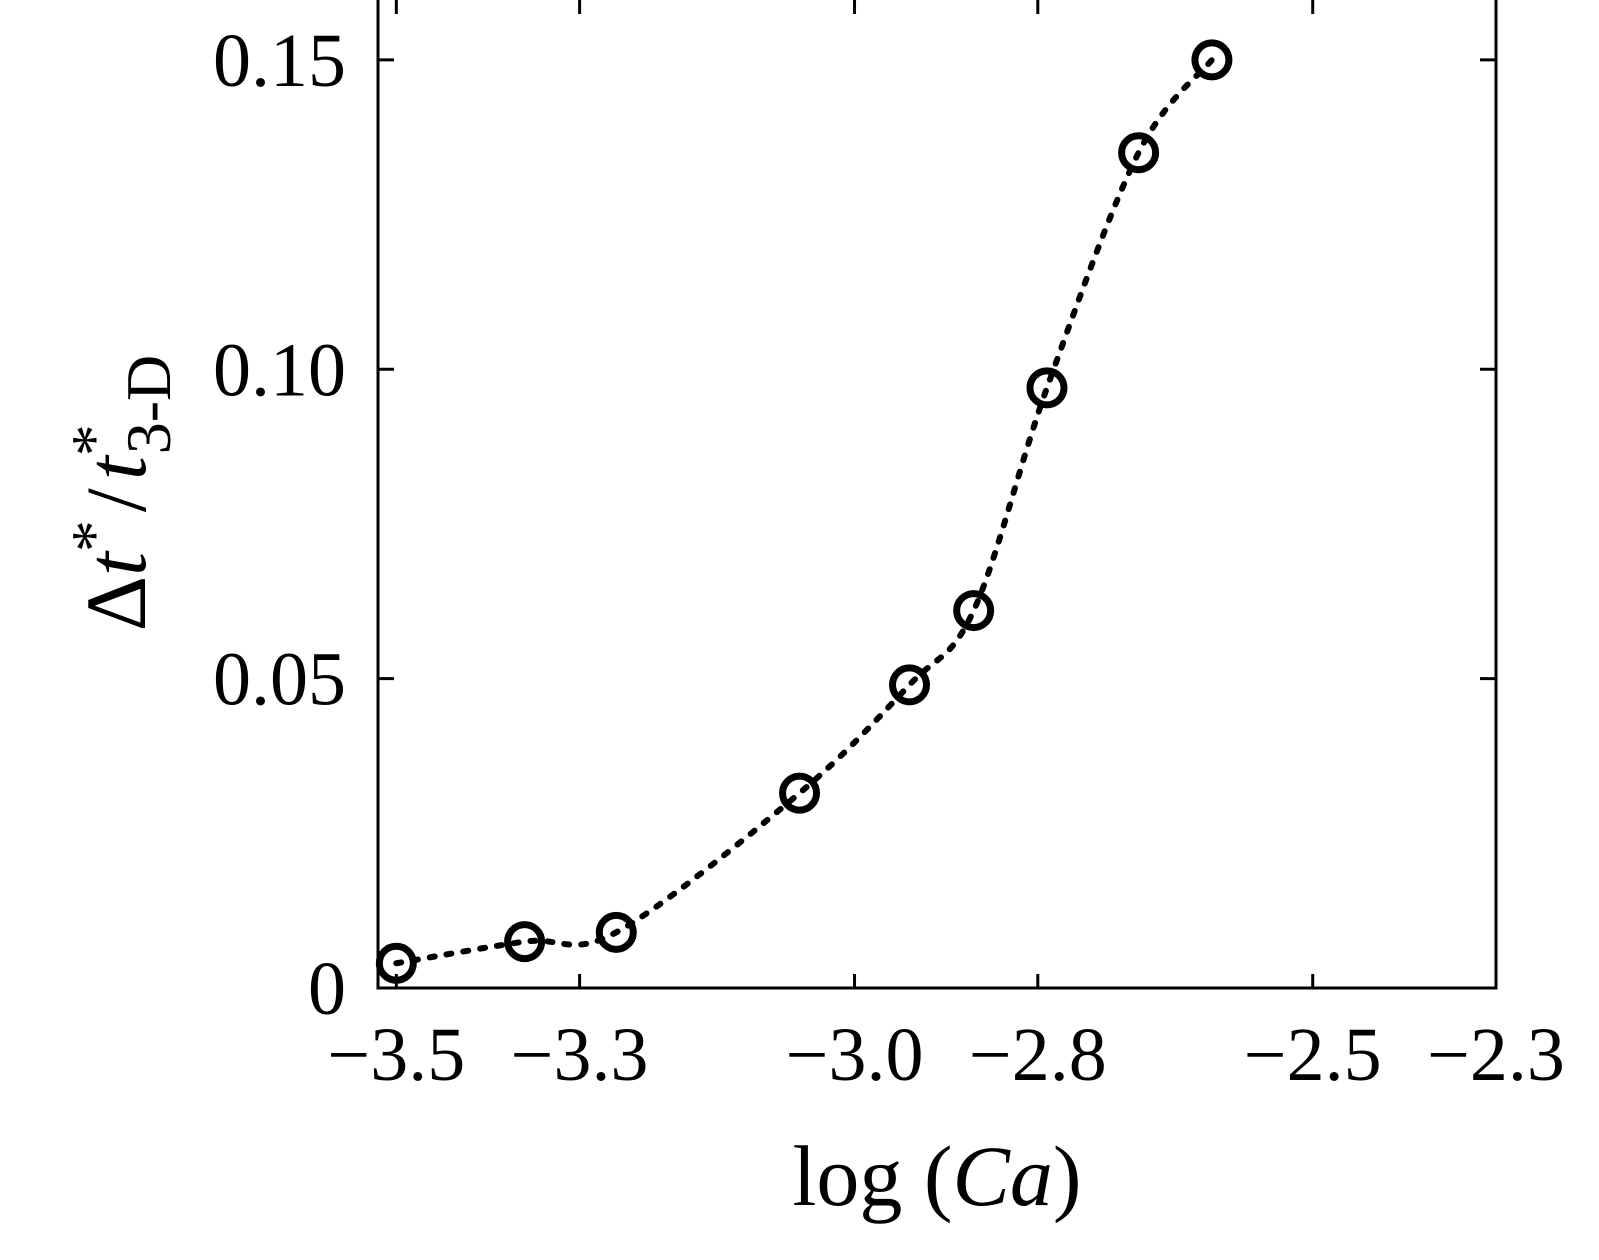 This screenshot has height=1260, width=1599. I want to click on x-axis-label: log (Ca), so click(936, 1176).